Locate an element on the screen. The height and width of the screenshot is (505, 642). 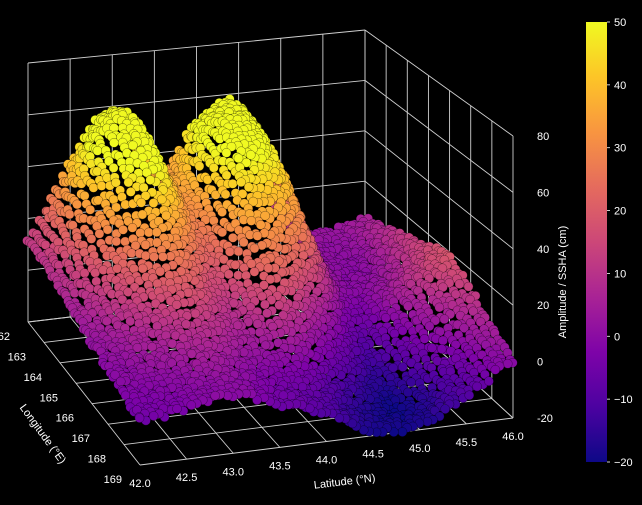
z-tick-label: -20 is located at coordinates (545, 419).